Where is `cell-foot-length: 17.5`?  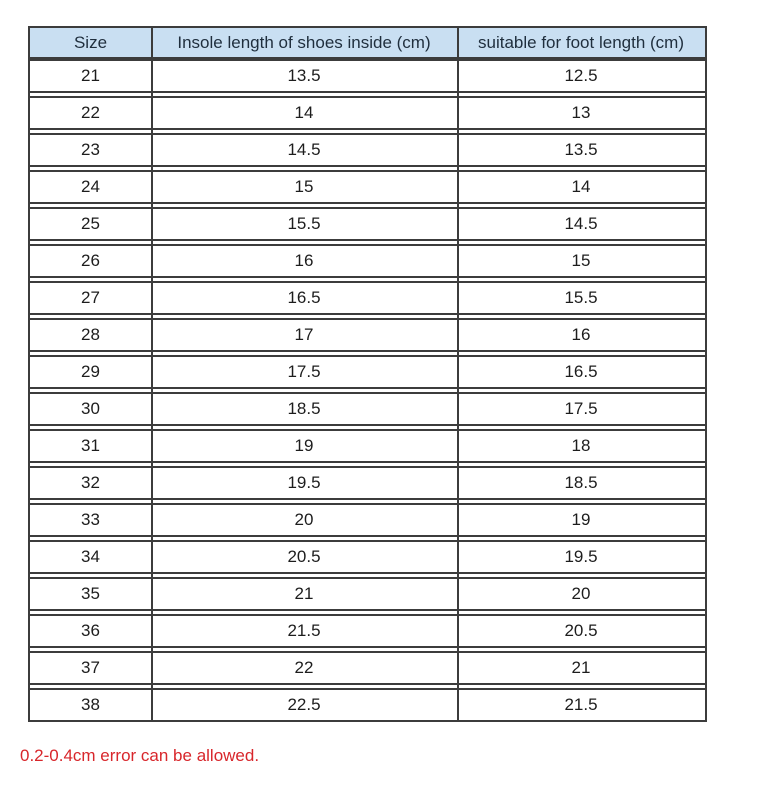 cell-foot-length: 17.5 is located at coordinates (581, 408).